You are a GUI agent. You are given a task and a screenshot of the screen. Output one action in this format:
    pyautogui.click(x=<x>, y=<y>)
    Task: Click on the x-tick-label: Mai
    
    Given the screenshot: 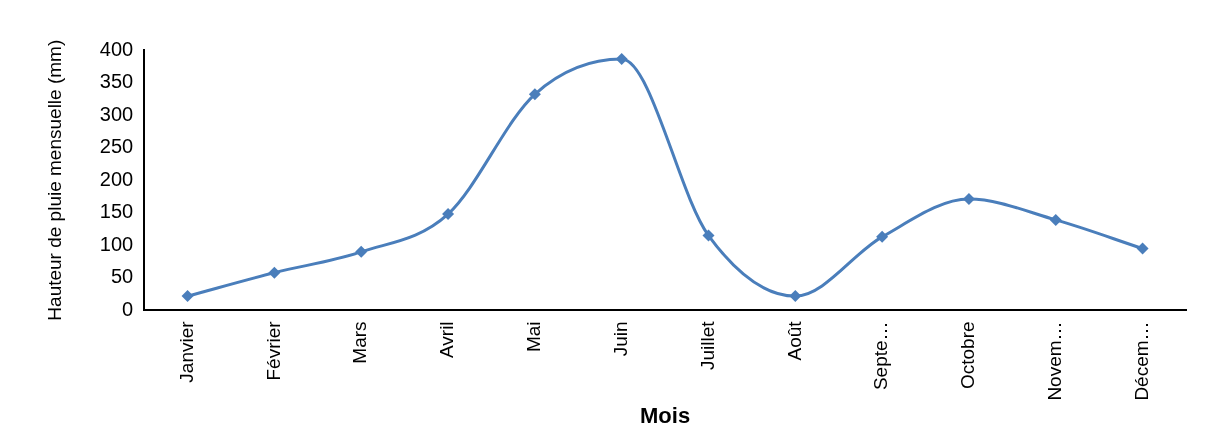 What is the action you would take?
    pyautogui.click(x=534, y=337)
    